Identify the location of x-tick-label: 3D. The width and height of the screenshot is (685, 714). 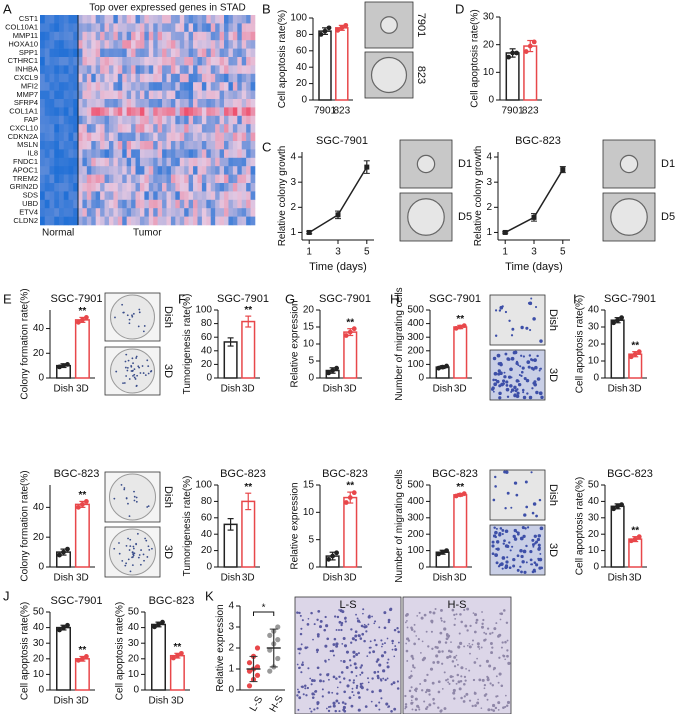
(635, 578).